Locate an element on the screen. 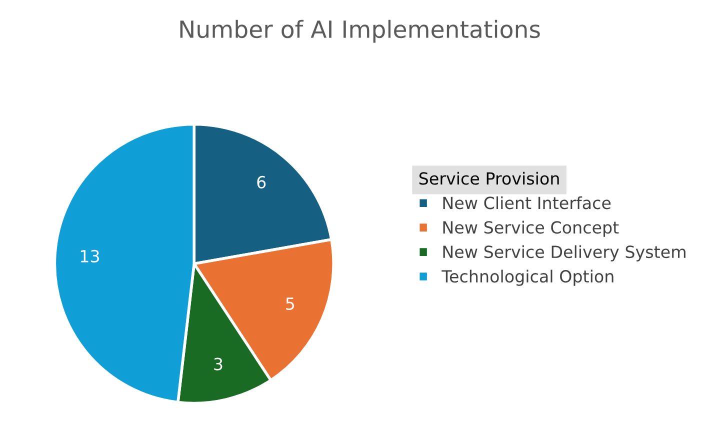  data-label: 13 is located at coordinates (89, 256).